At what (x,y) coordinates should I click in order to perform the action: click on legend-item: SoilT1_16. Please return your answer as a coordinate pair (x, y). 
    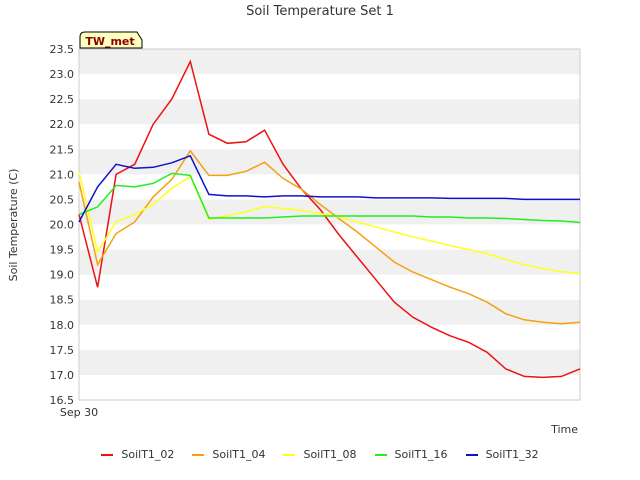
    Looking at the image, I should click on (411, 454).